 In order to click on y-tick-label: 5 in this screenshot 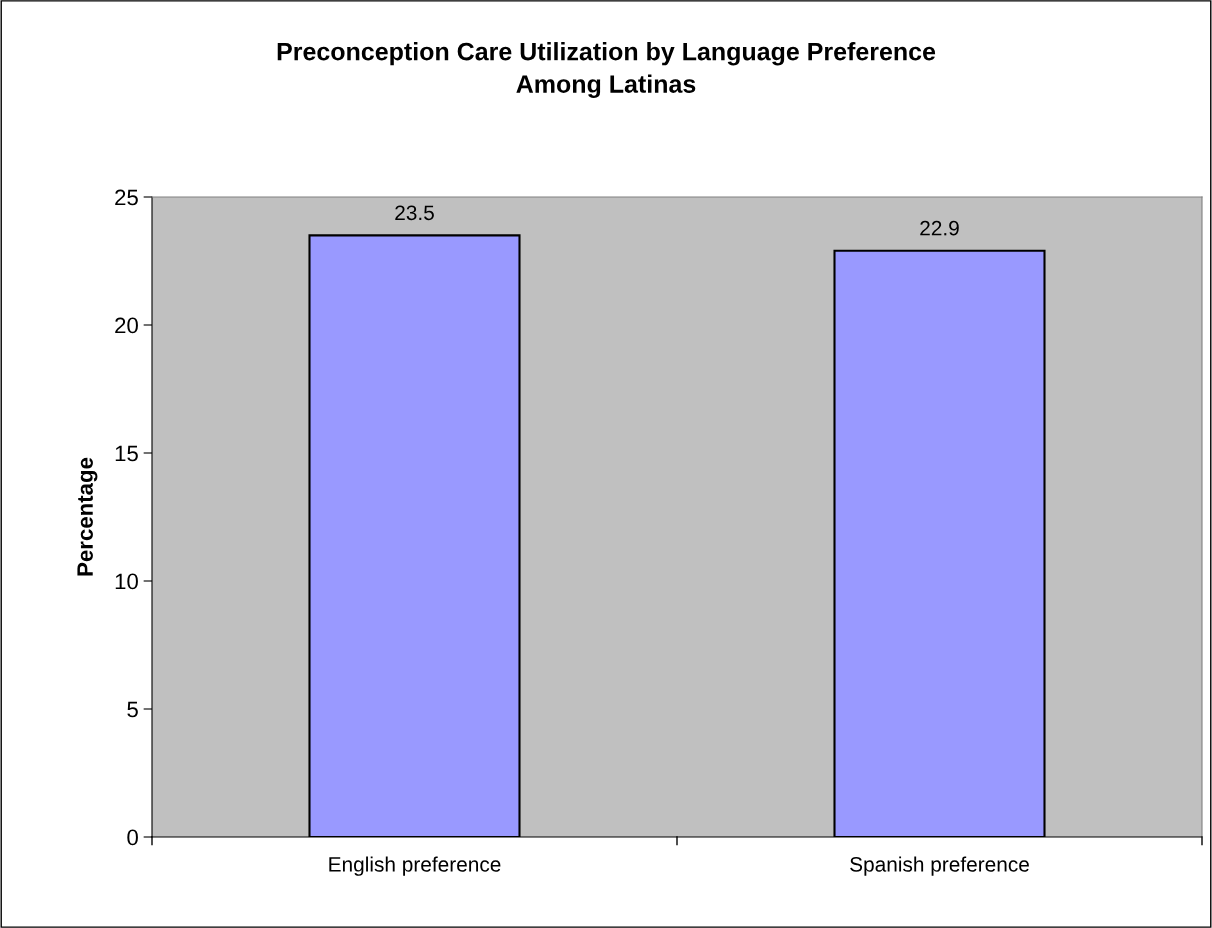, I will do `click(132, 709)`.